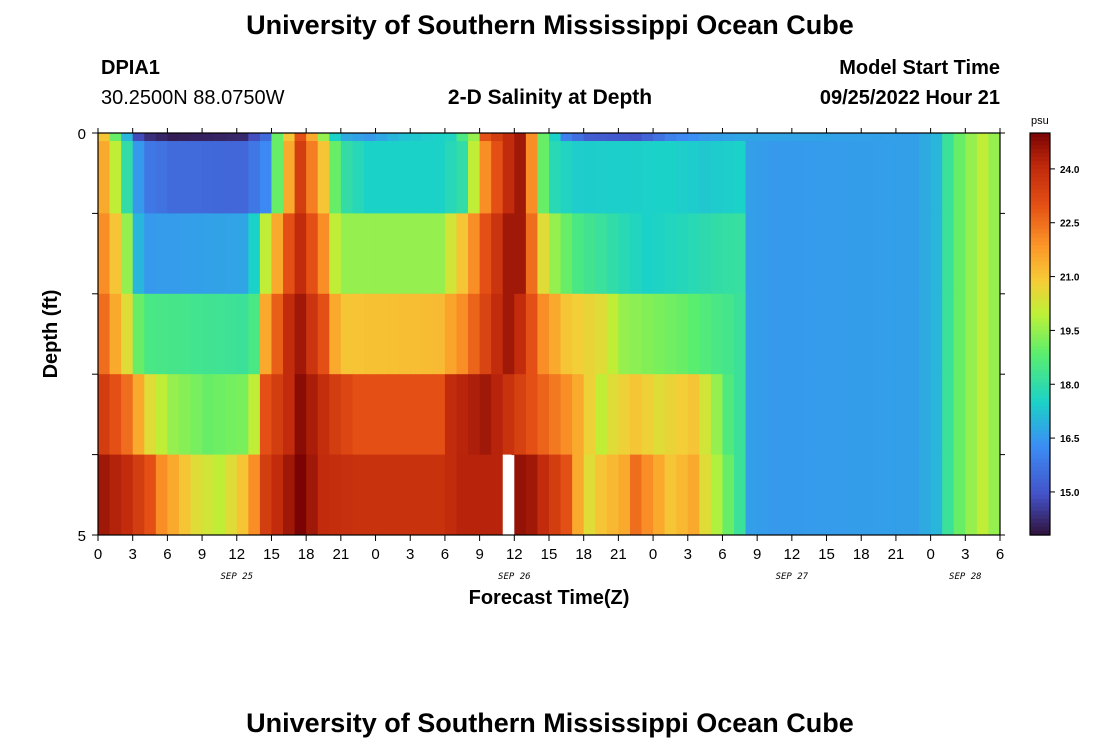  What do you see at coordinates (1070, 439) in the screenshot?
I see `colorbar-tick-label: 16.5` at bounding box center [1070, 439].